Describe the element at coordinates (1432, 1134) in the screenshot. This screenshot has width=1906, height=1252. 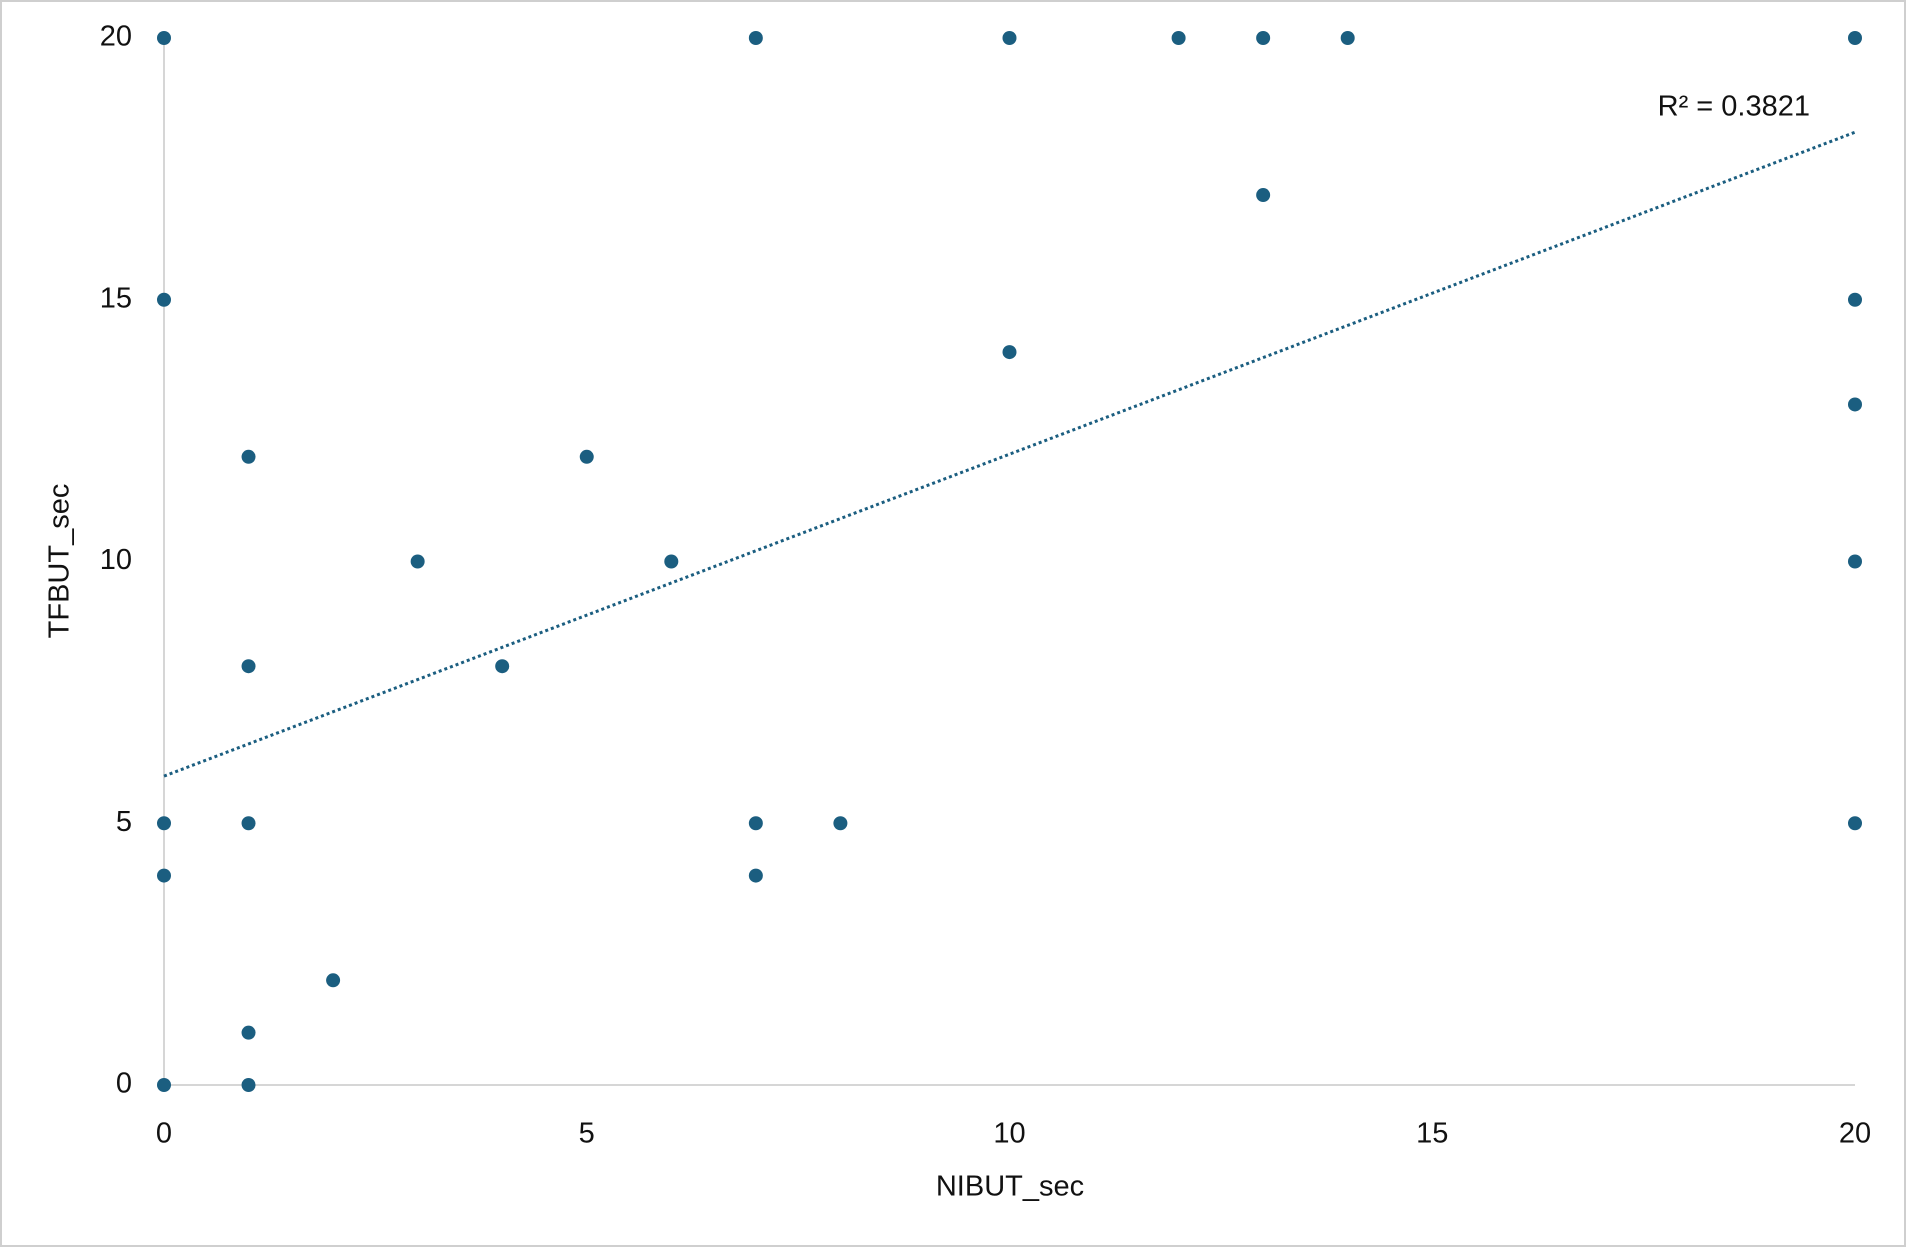
I see `x-tick-label: 15` at that location.